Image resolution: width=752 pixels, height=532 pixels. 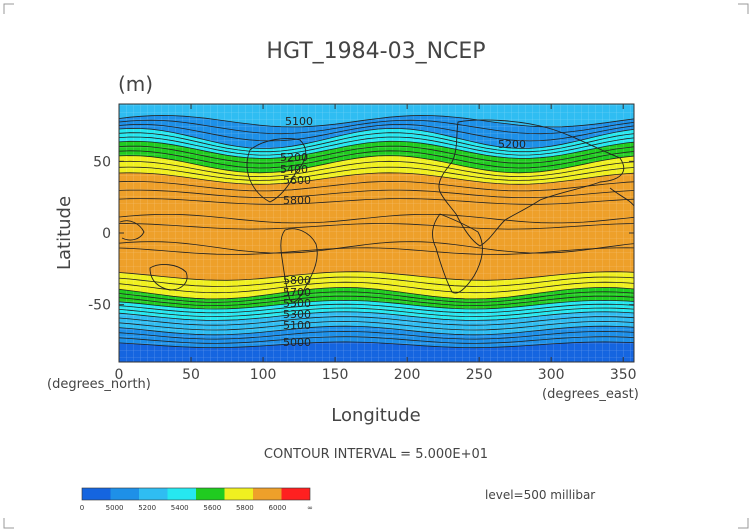 I want to click on colorbar-tick-label: ∞, so click(x=310, y=508).